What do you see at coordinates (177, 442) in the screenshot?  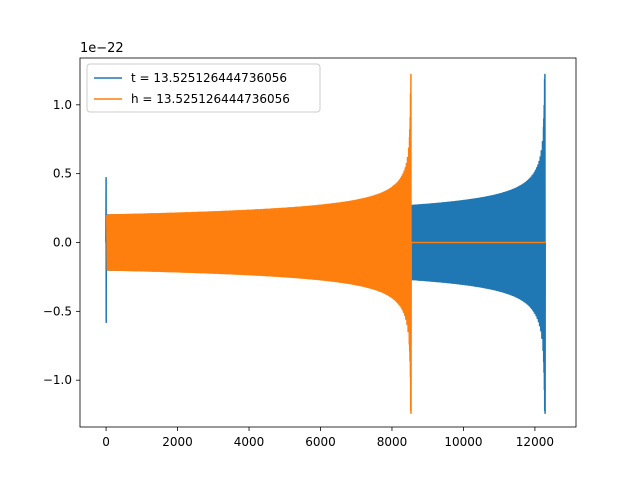 I see `x-tick-label: 2000` at bounding box center [177, 442].